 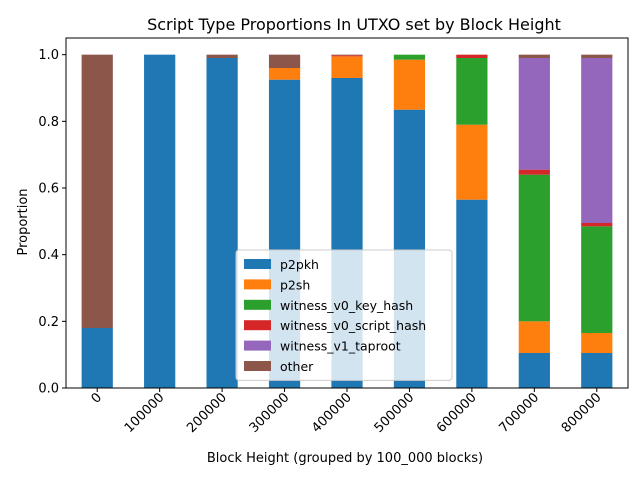 What do you see at coordinates (48, 322) in the screenshot?
I see `y-tick-label: 0.2` at bounding box center [48, 322].